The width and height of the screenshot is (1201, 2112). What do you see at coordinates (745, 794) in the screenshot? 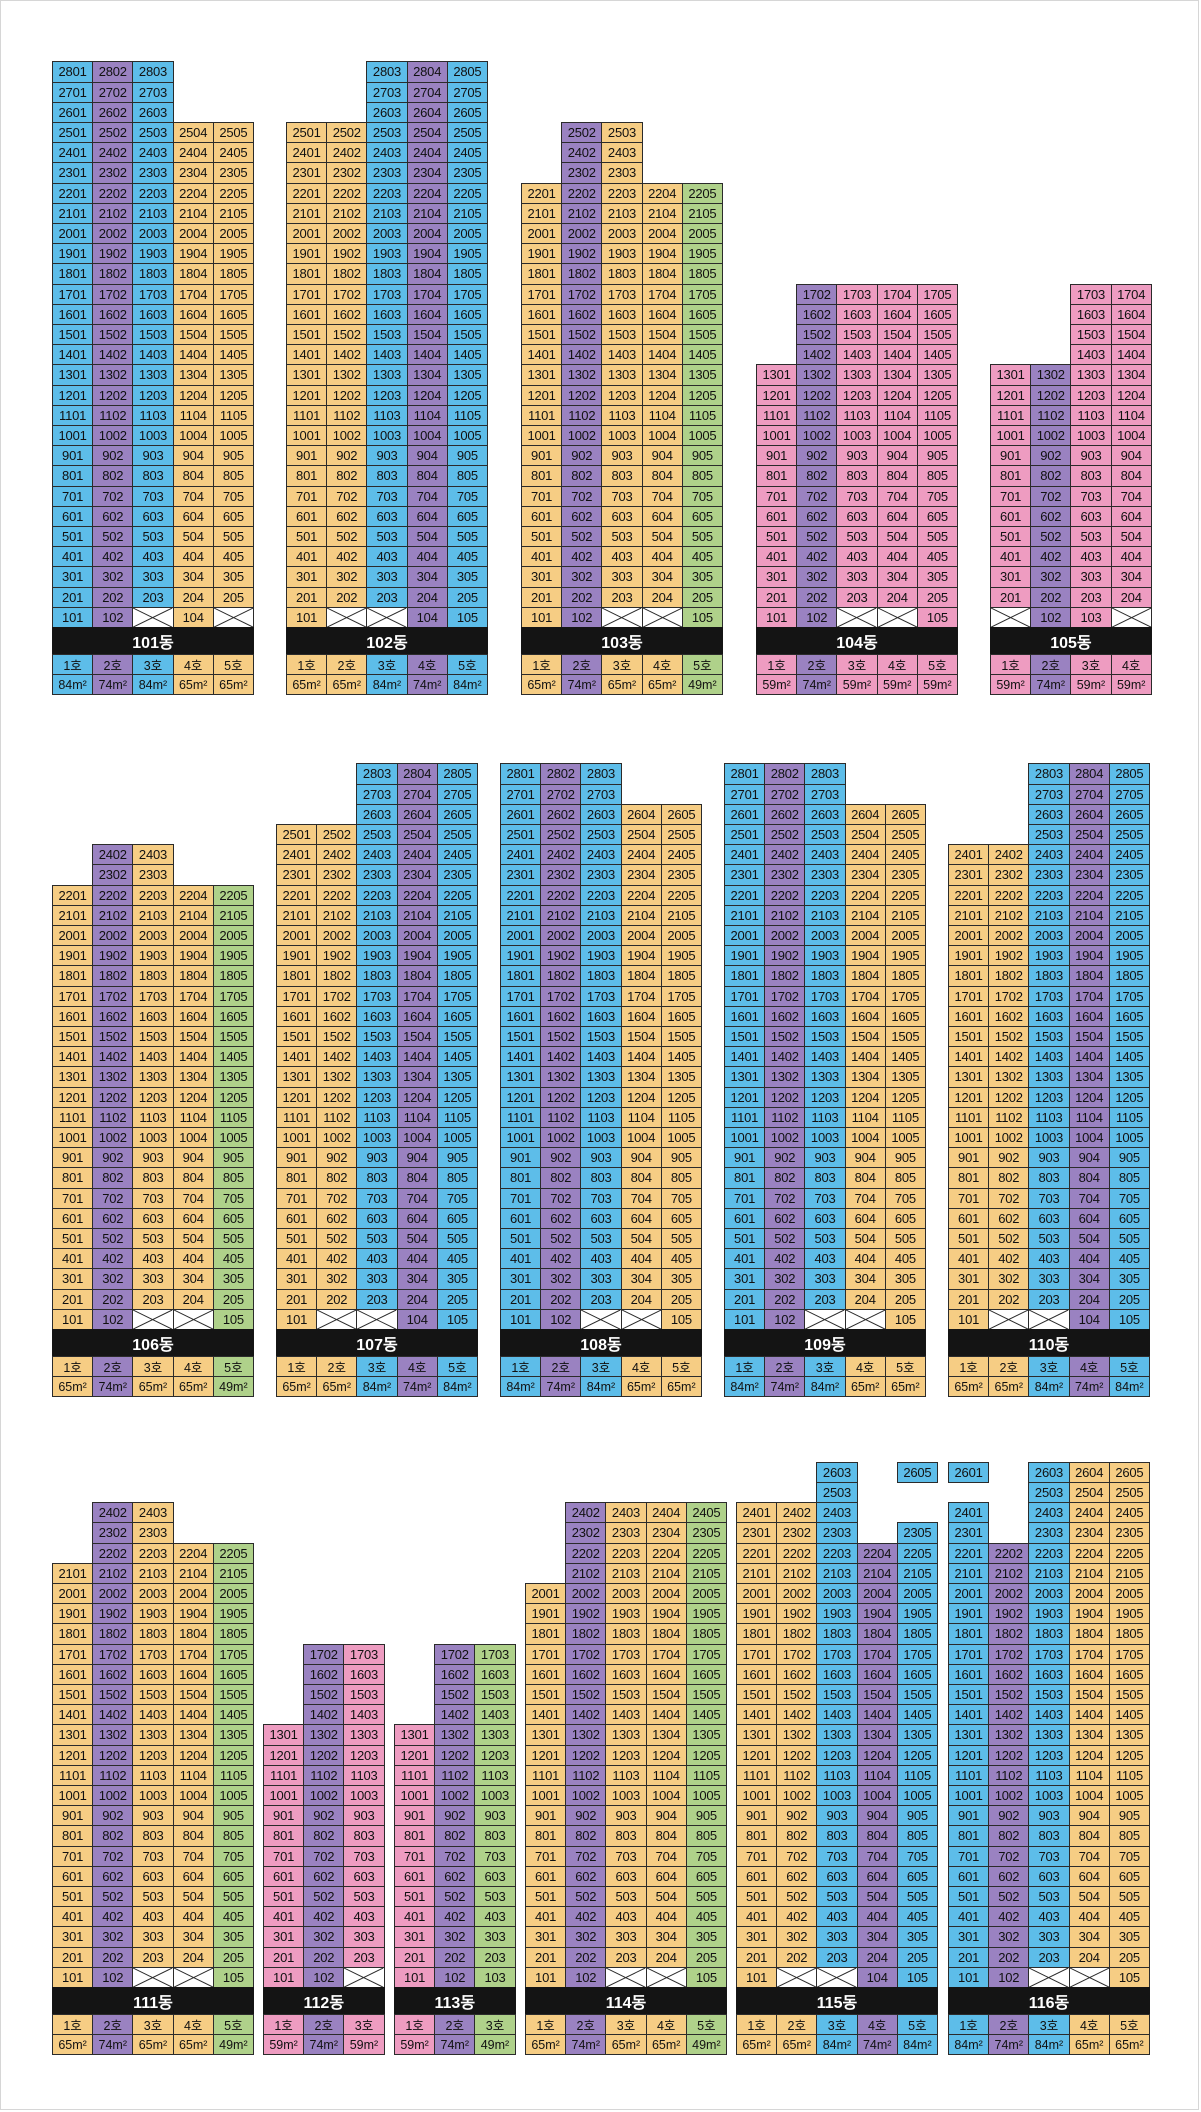
I see `unit-cell: 2701` at bounding box center [745, 794].